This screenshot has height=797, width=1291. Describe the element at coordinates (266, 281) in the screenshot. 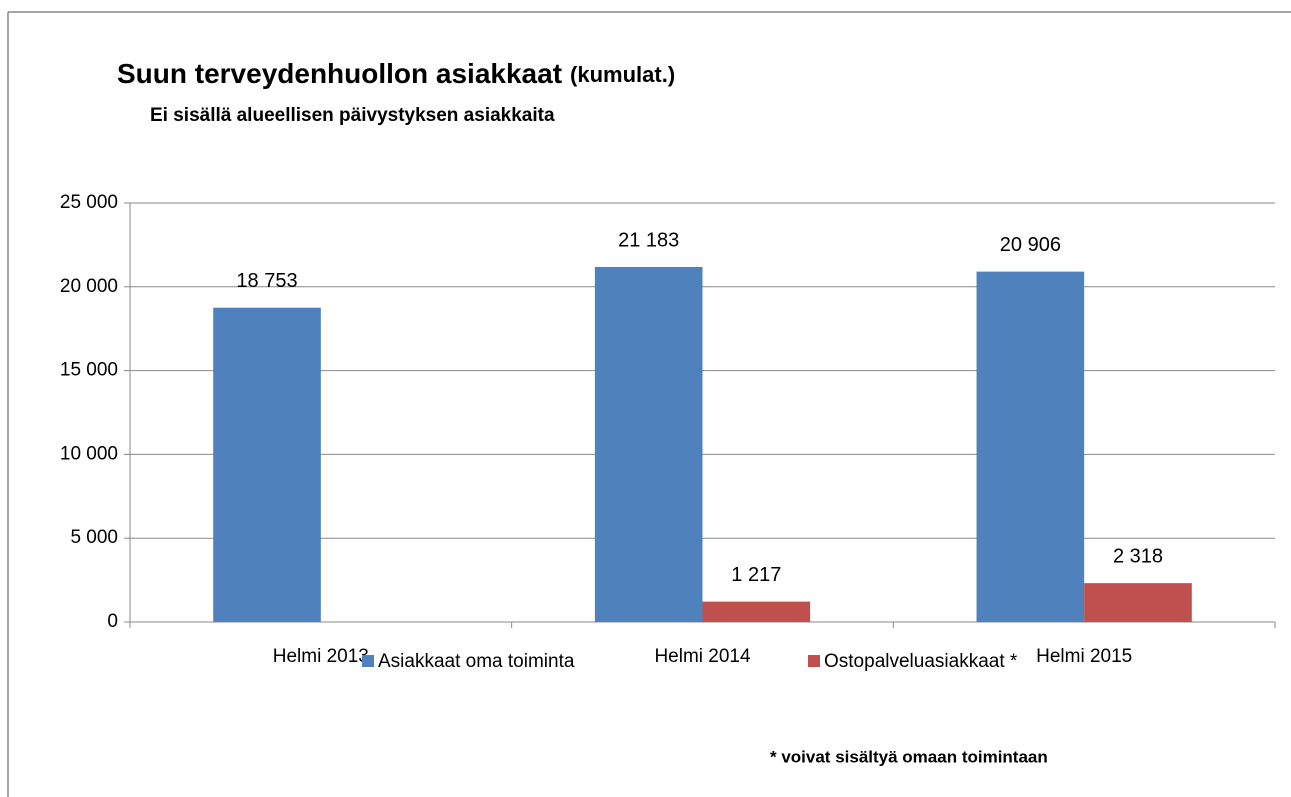

I see `data-label: 18 753` at that location.